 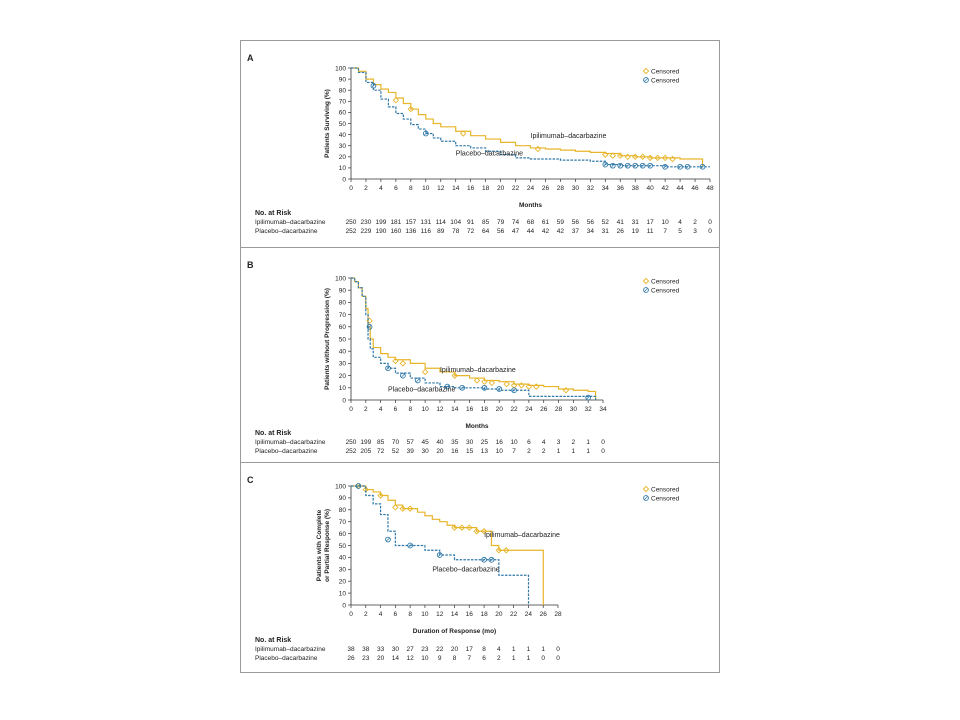 What do you see at coordinates (411, 658) in the screenshot?
I see `risk-value-c-1-4: 12` at bounding box center [411, 658].